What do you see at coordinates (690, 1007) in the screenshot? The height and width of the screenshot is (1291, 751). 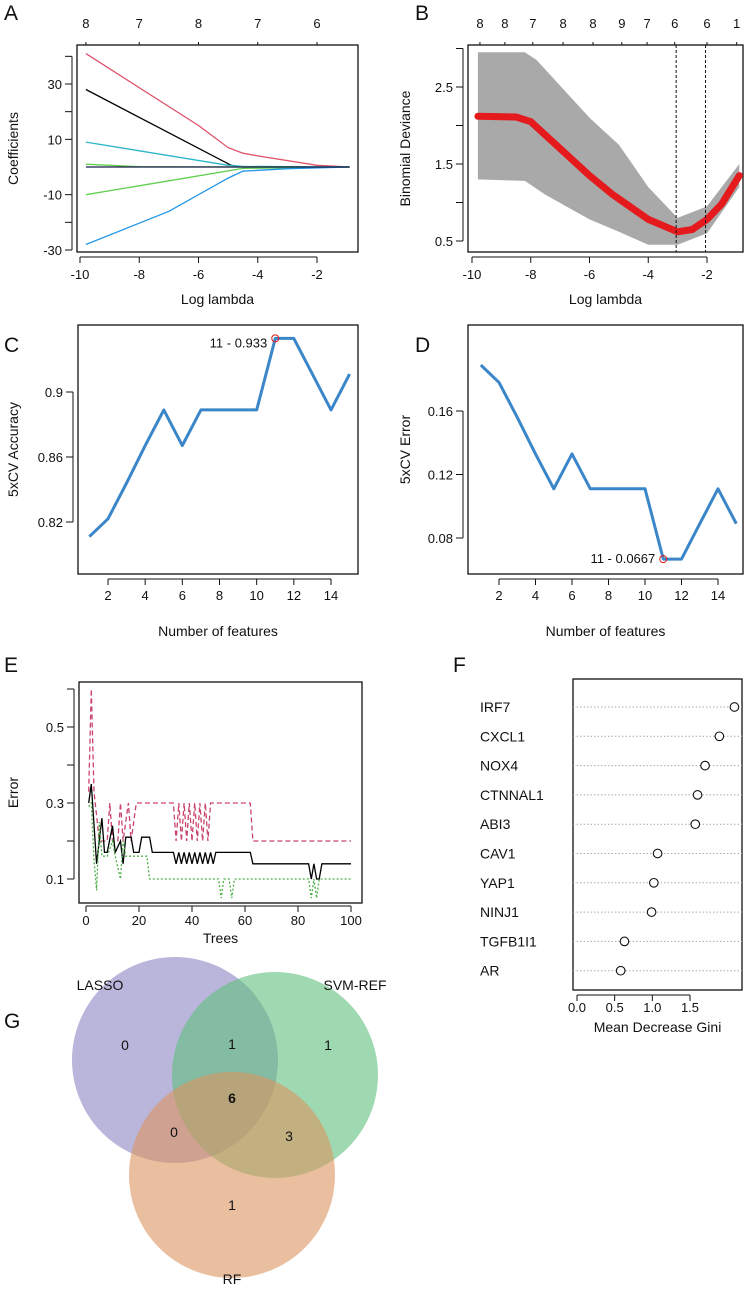 I see `x-tick-label: 1.5` at bounding box center [690, 1007].